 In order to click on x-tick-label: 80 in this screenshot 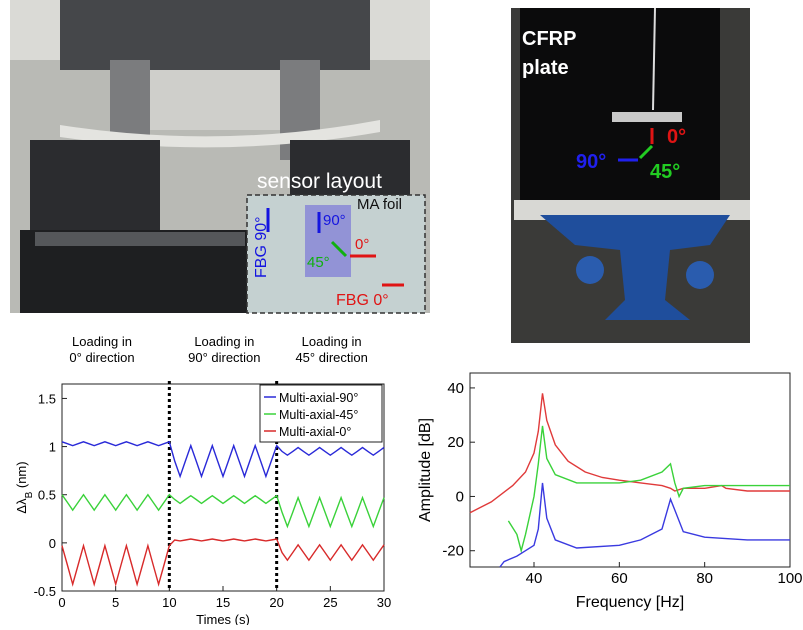, I will do `click(704, 578)`.